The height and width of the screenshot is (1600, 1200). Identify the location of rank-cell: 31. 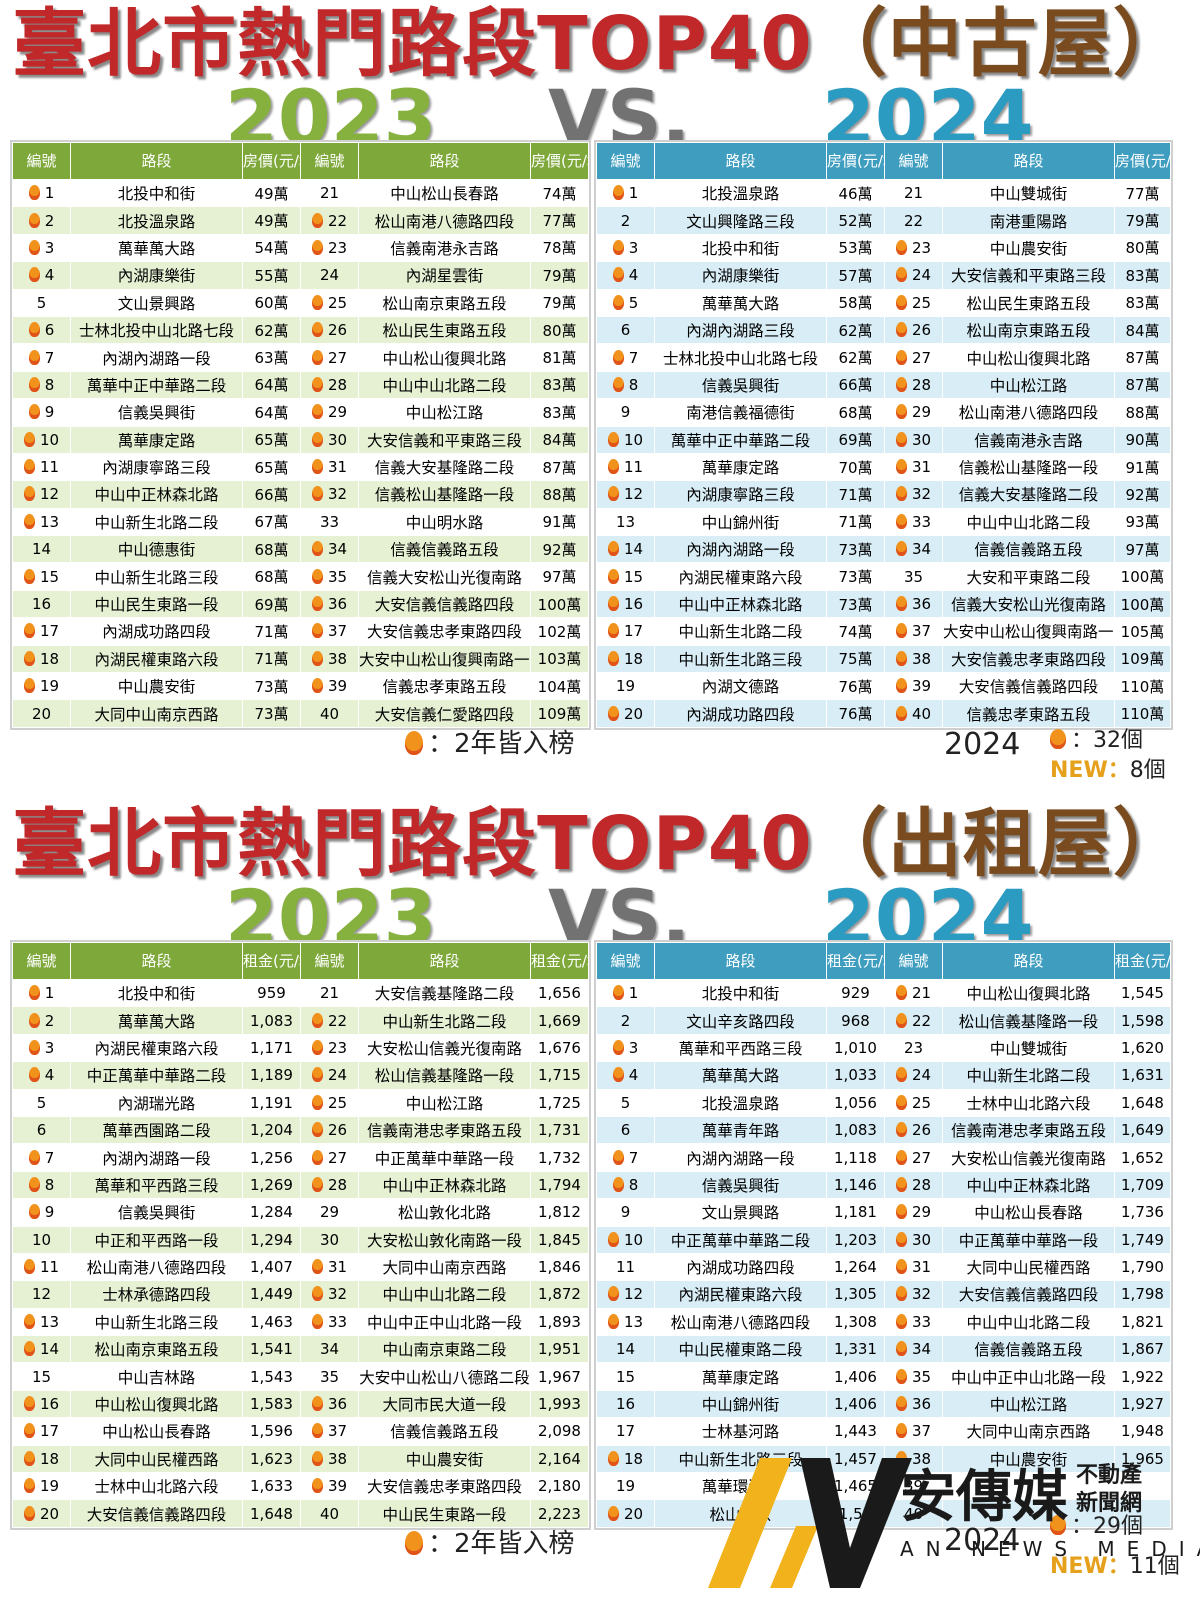
(329, 1267).